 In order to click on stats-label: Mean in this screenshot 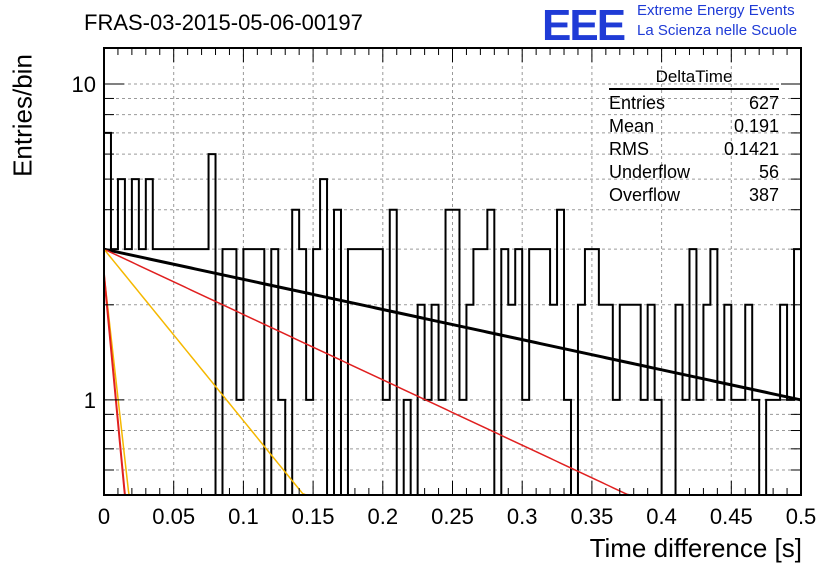, I will do `click(632, 126)`.